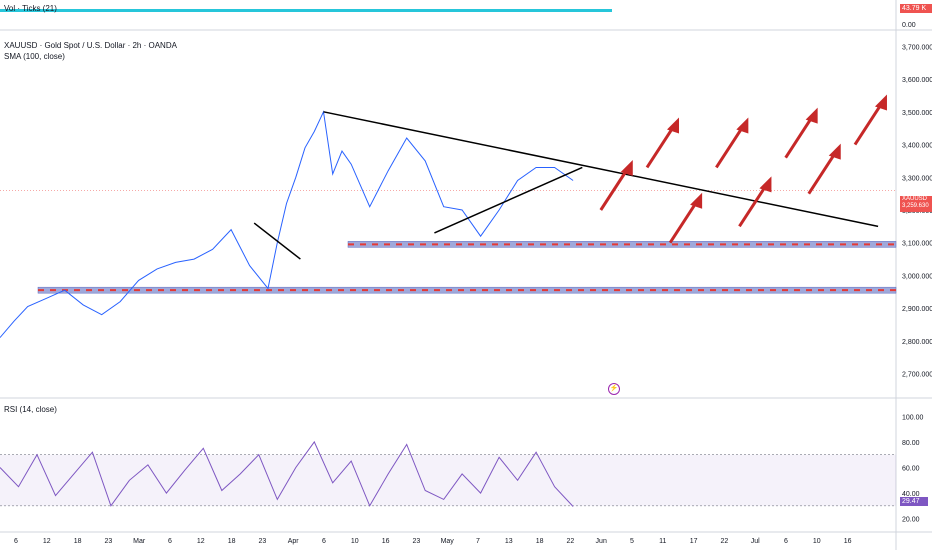  I want to click on sma-legend: SMA (100, close), so click(34, 56).